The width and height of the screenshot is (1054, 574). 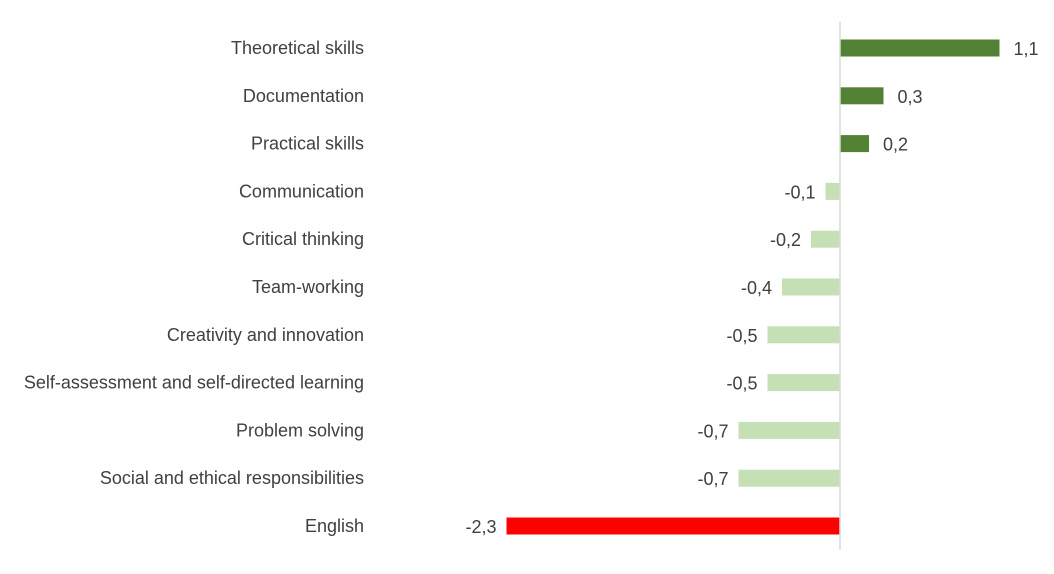 I want to click on category-label: English, so click(x=334, y=526).